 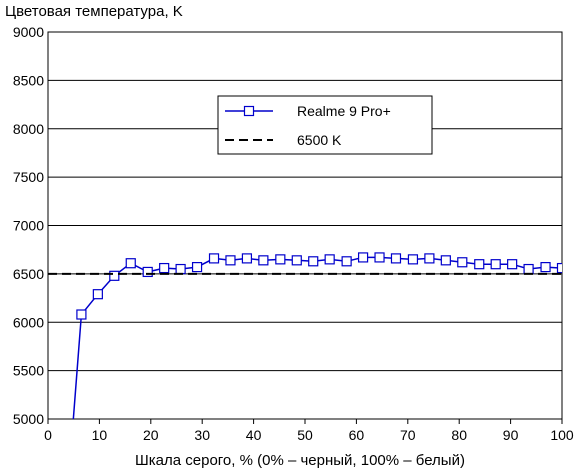 I want to click on y-tick-label: 7500, so click(x=28, y=177).